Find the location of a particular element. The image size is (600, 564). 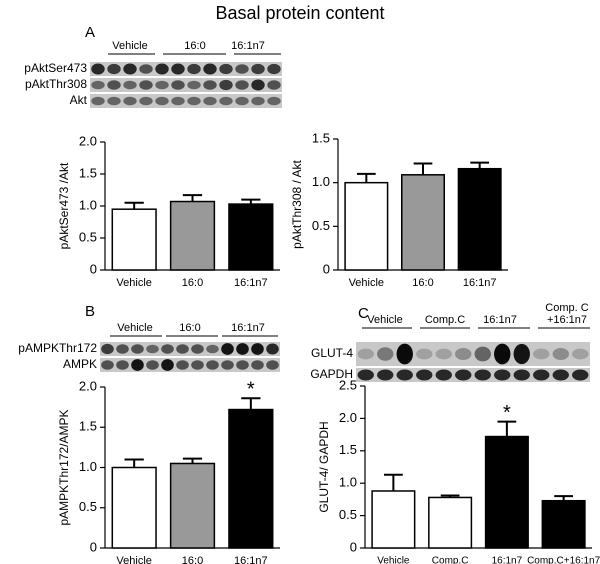

x-tick-label: Comp.C is located at coordinates (450, 560).